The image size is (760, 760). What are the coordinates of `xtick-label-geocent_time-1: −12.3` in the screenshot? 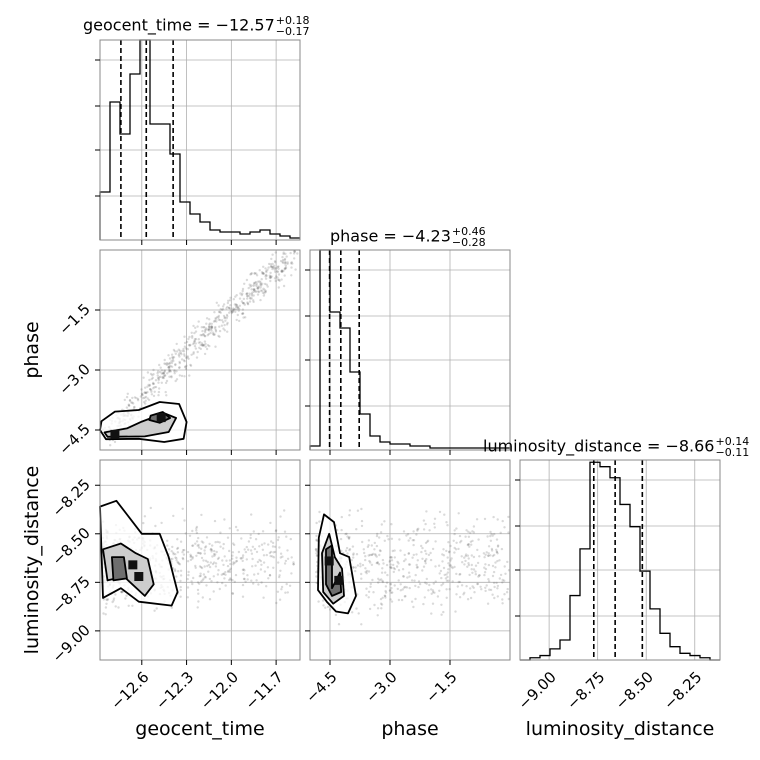 It's located at (174, 690).